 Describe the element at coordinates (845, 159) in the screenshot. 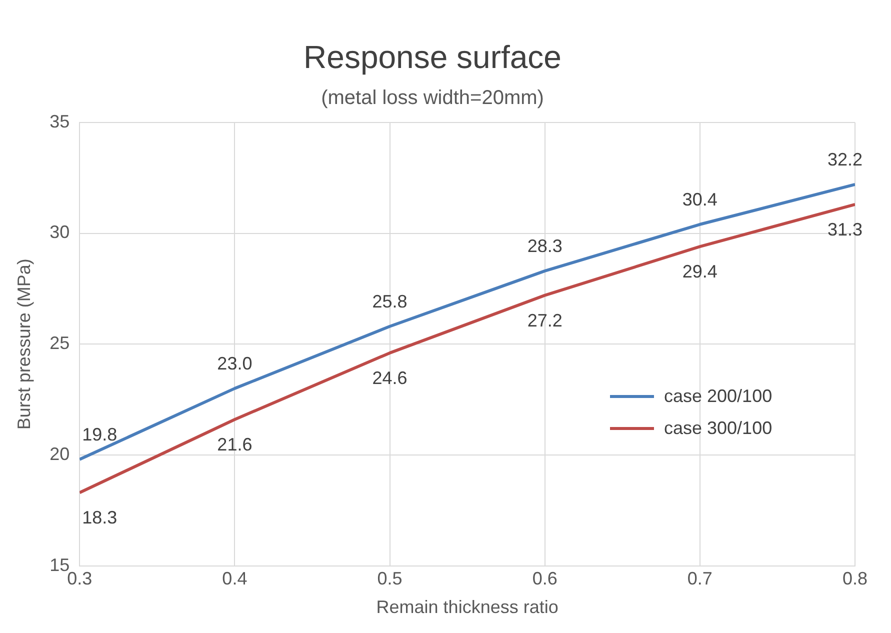

I see `data-label: 32.2` at that location.